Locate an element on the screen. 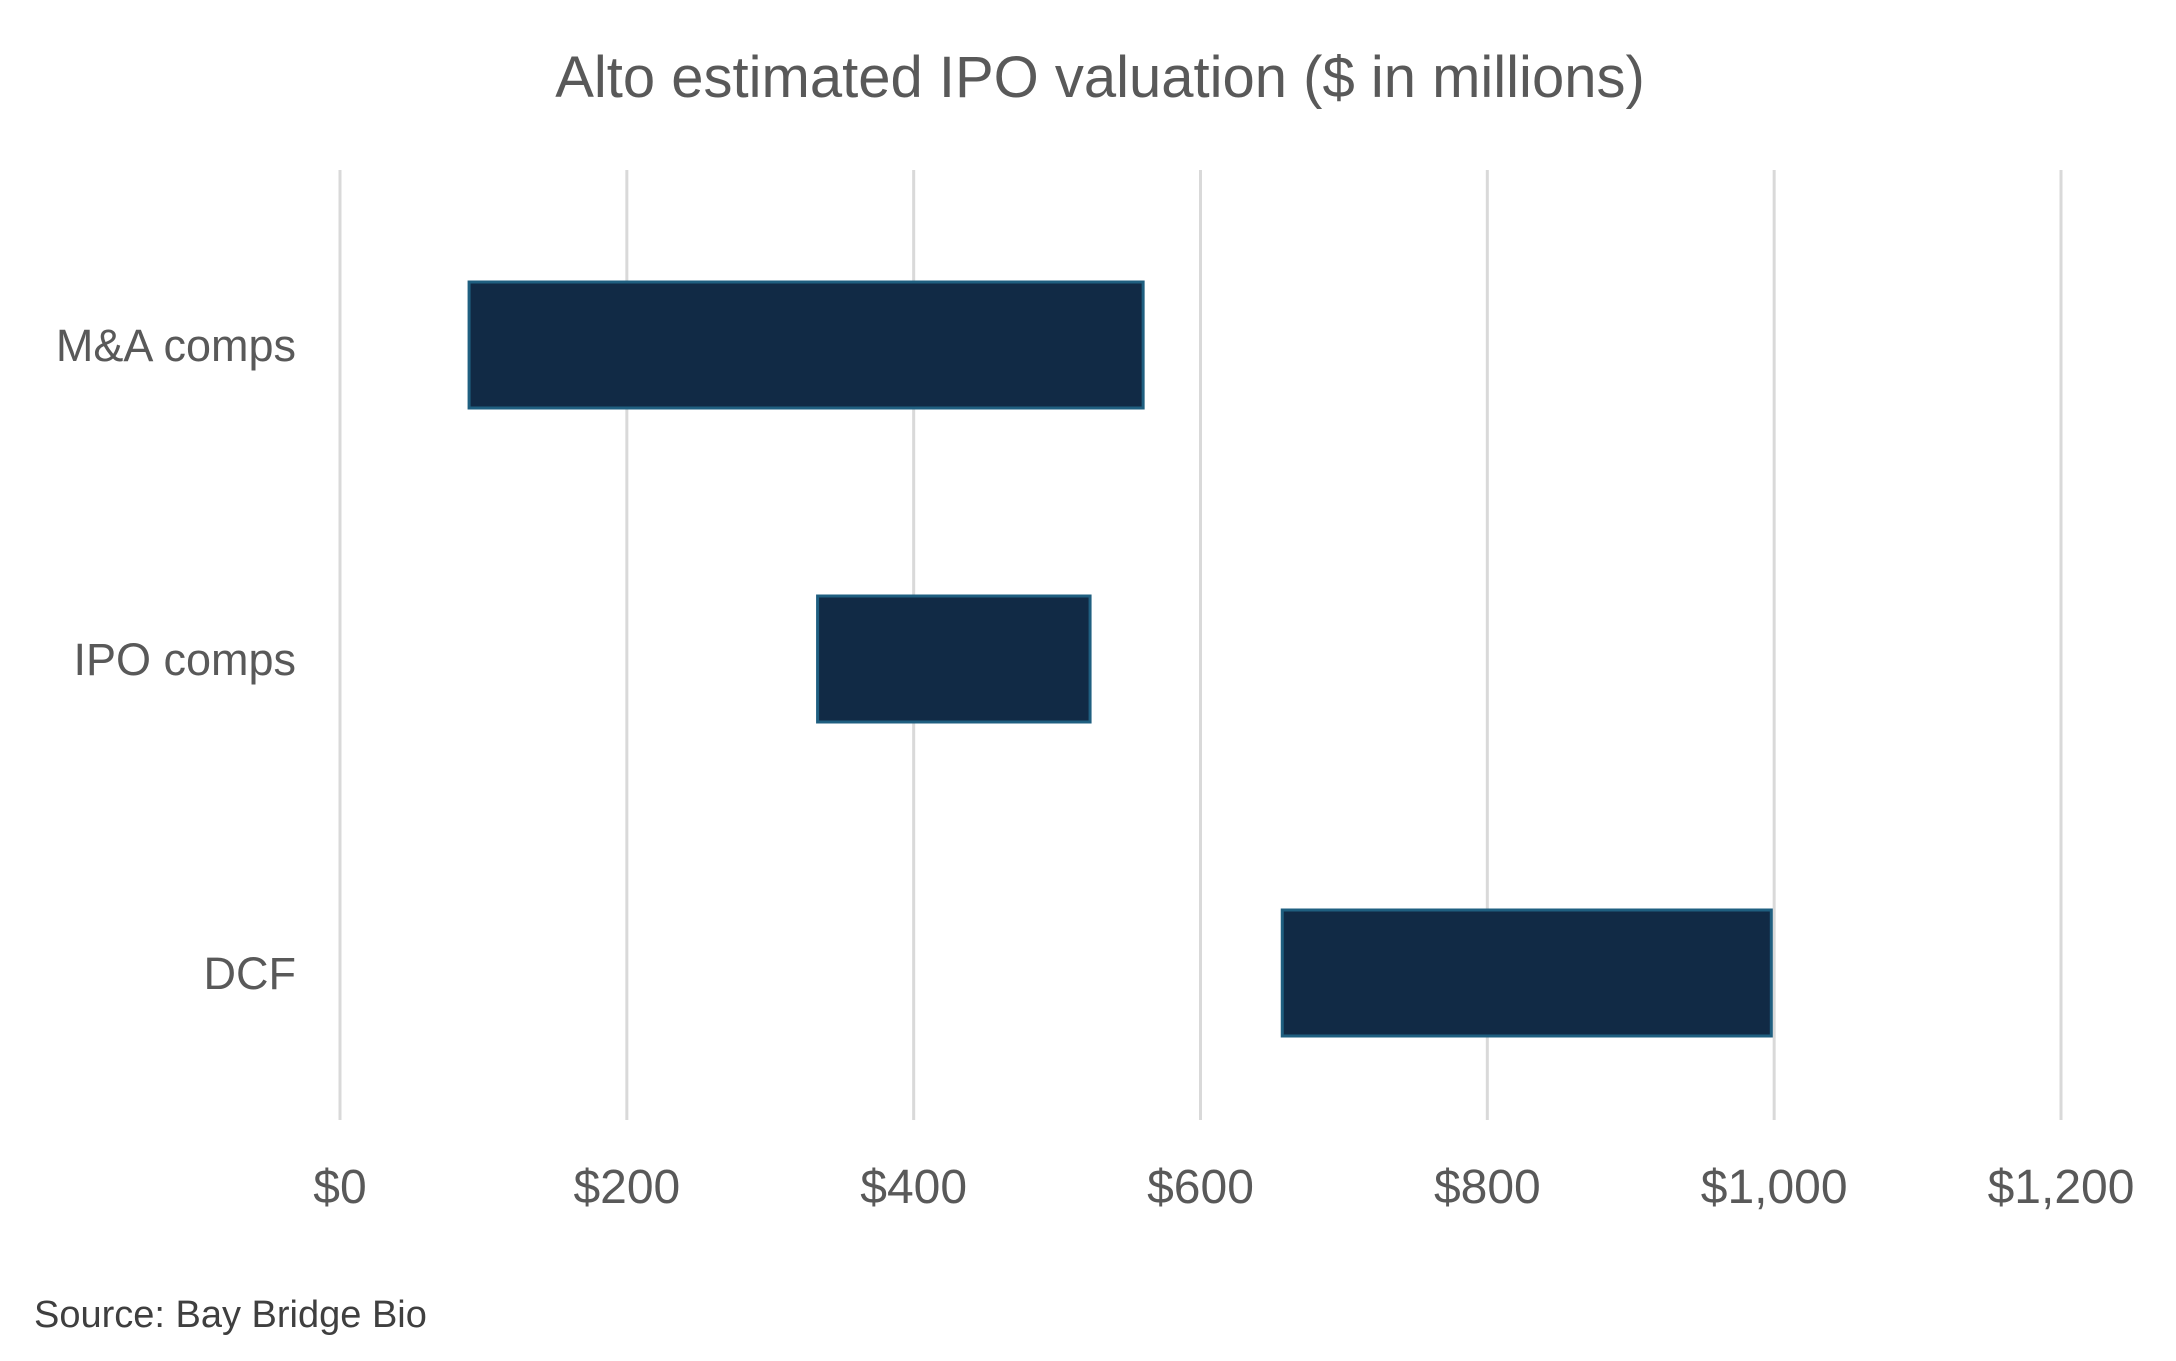  x-tick-label: $800 is located at coordinates (1487, 1187).